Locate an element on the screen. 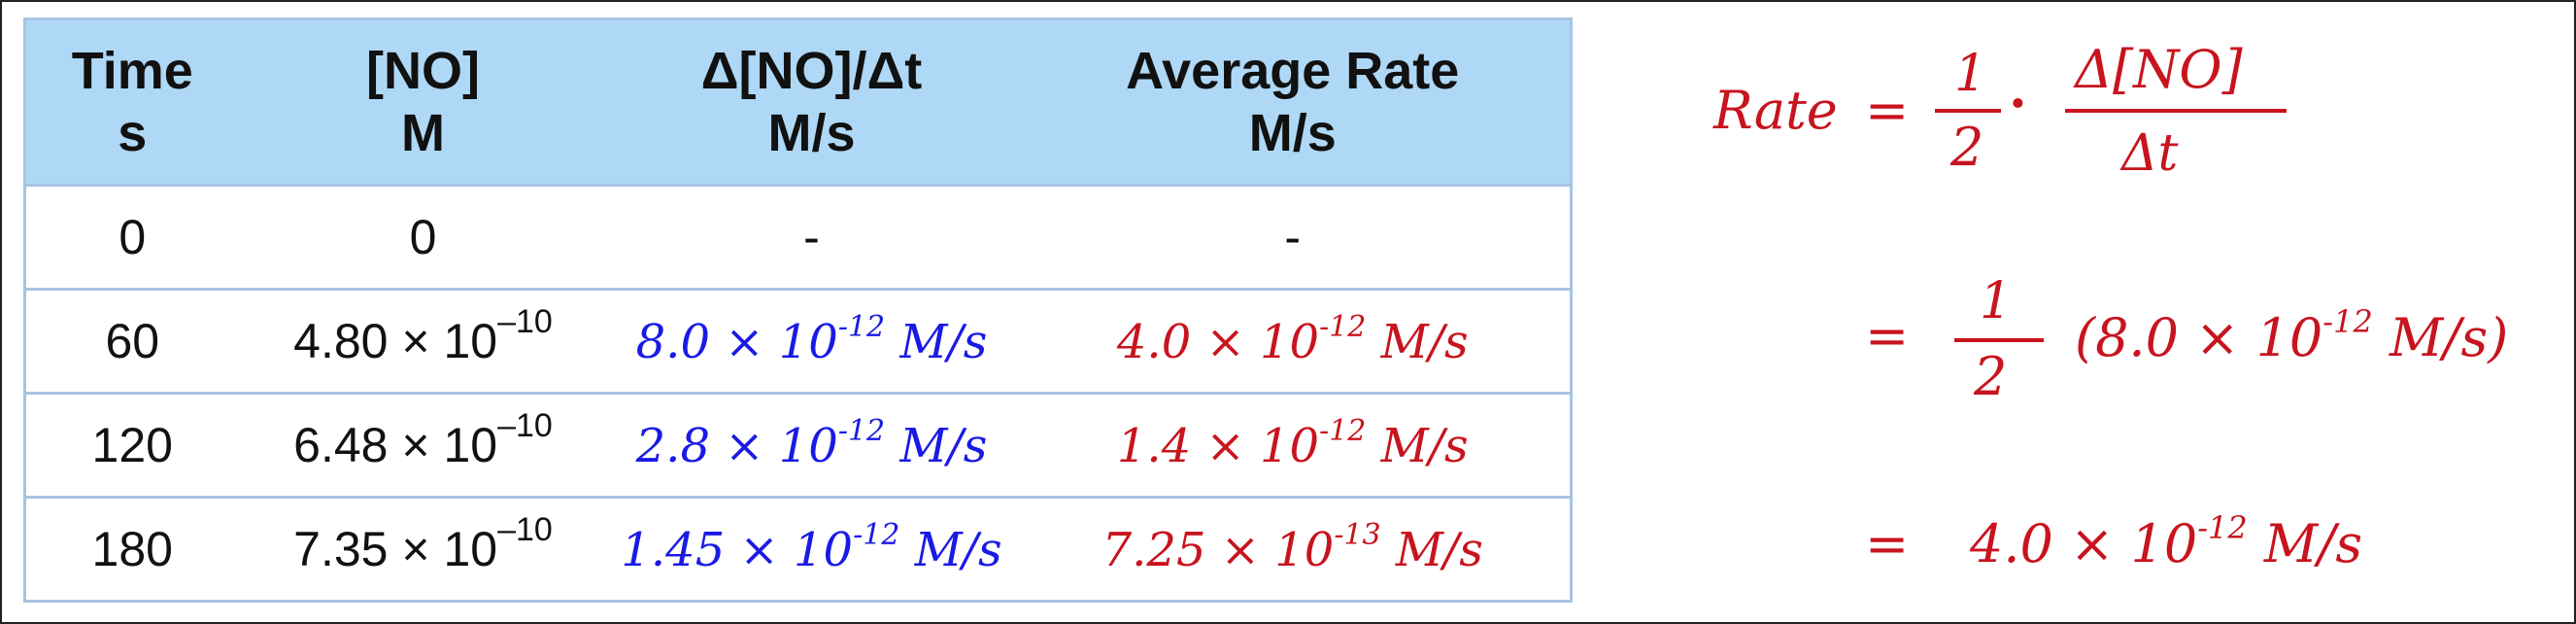 The image size is (2576, 624). handwritten-value: 7.25 × 10-13 M/s is located at coordinates (1292, 549).